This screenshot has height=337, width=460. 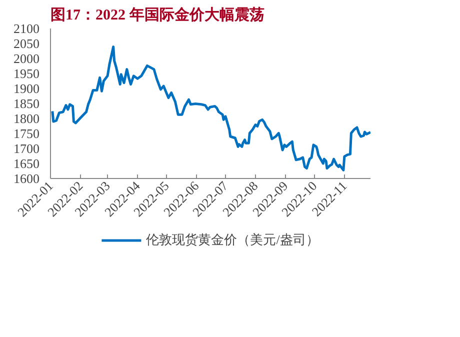 What do you see at coordinates (232, 240) in the screenshot?
I see `legend-label: 伦敦现货黄金价（美元/盎司）` at bounding box center [232, 240].